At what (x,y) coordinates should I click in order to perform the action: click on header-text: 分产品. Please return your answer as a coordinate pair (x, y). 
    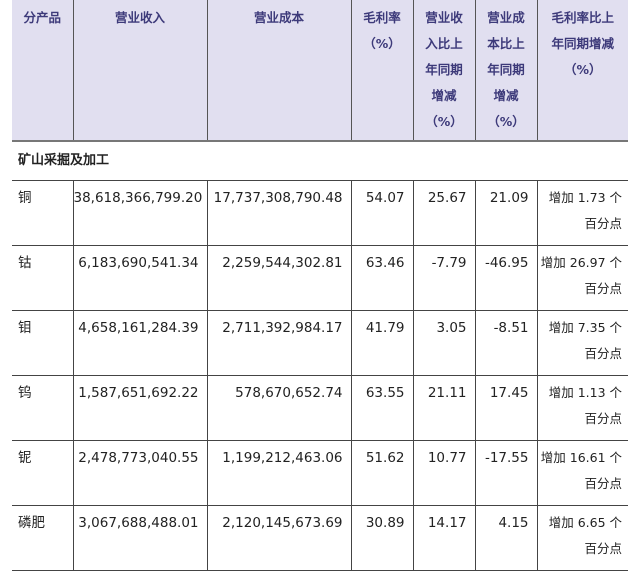
    Looking at the image, I should click on (42, 17).